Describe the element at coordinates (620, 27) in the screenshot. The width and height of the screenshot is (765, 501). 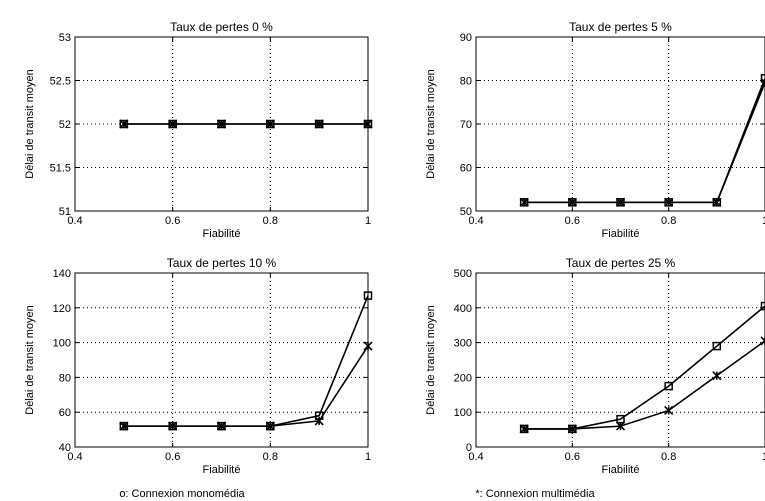
I see `panel-title: Taux de pertes 5 %` at that location.